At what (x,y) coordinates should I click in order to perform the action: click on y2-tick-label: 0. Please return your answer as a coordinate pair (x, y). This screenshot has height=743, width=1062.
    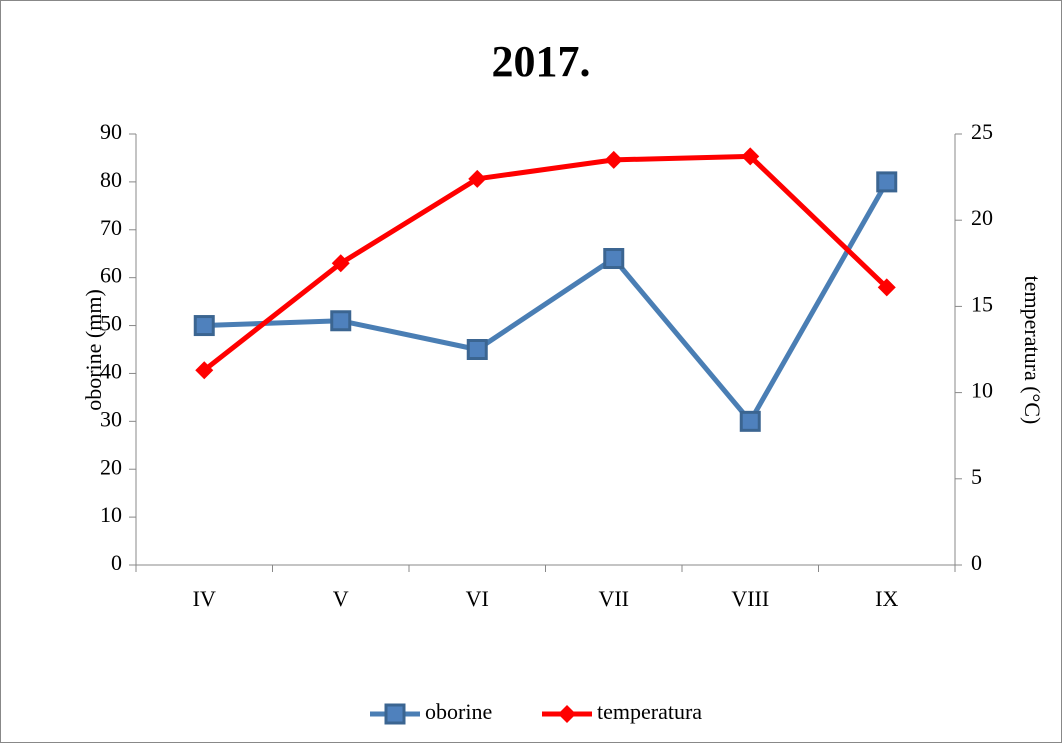
    Looking at the image, I should click on (976, 562).